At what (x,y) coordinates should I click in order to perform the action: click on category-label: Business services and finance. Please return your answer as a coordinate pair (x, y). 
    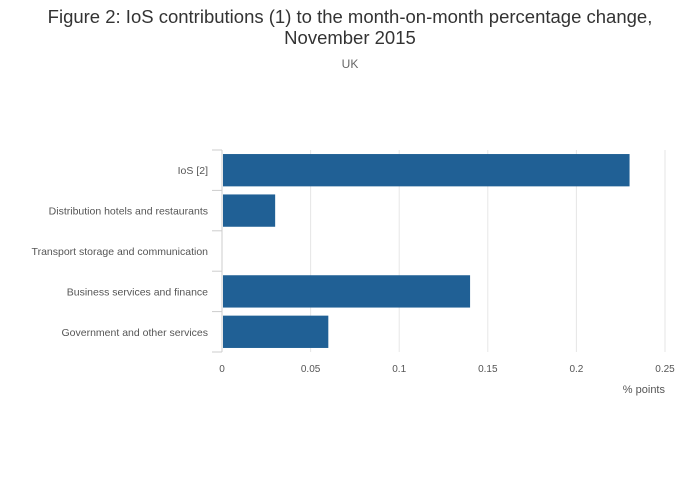
    Looking at the image, I should click on (137, 292).